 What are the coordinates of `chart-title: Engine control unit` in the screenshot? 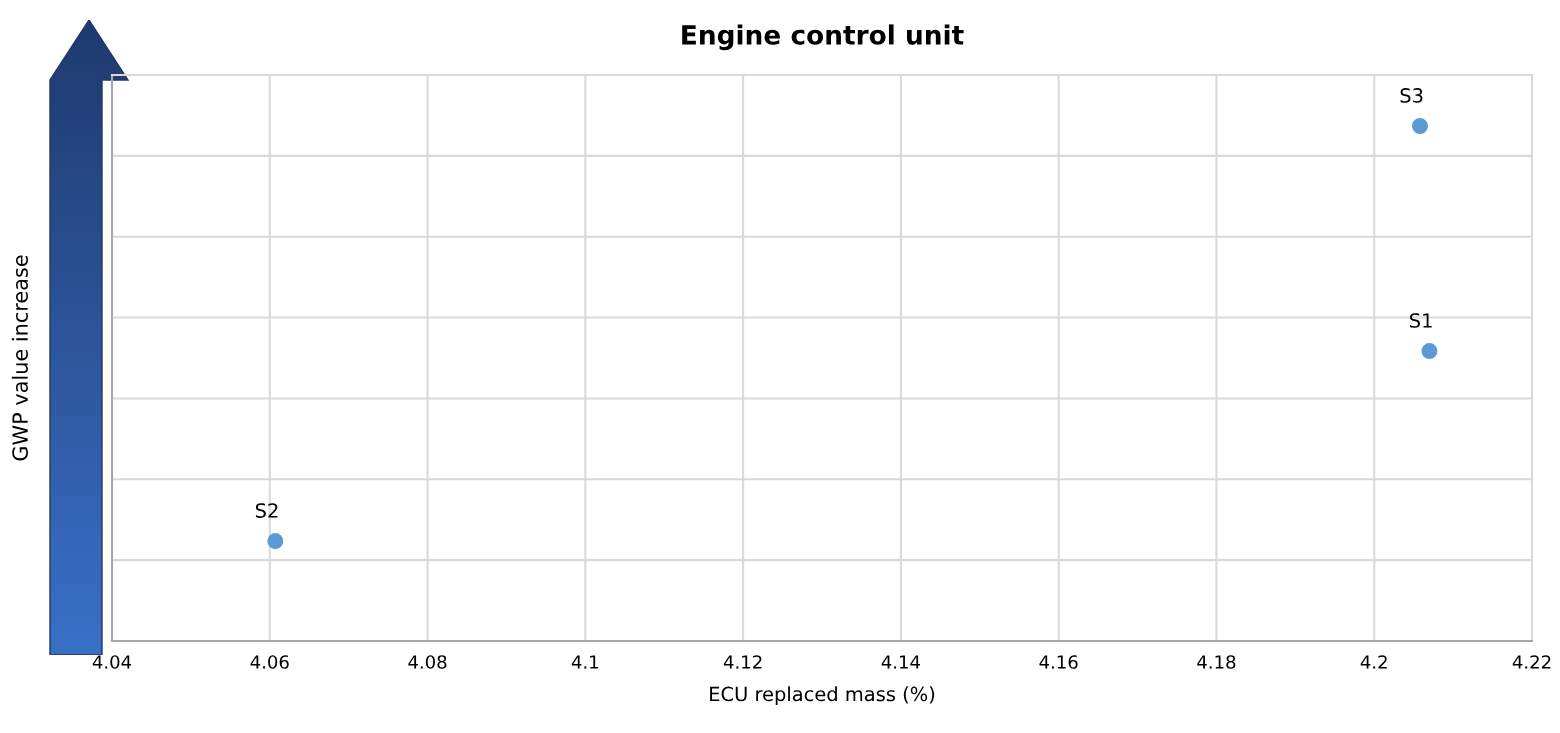 It's located at (823, 37).